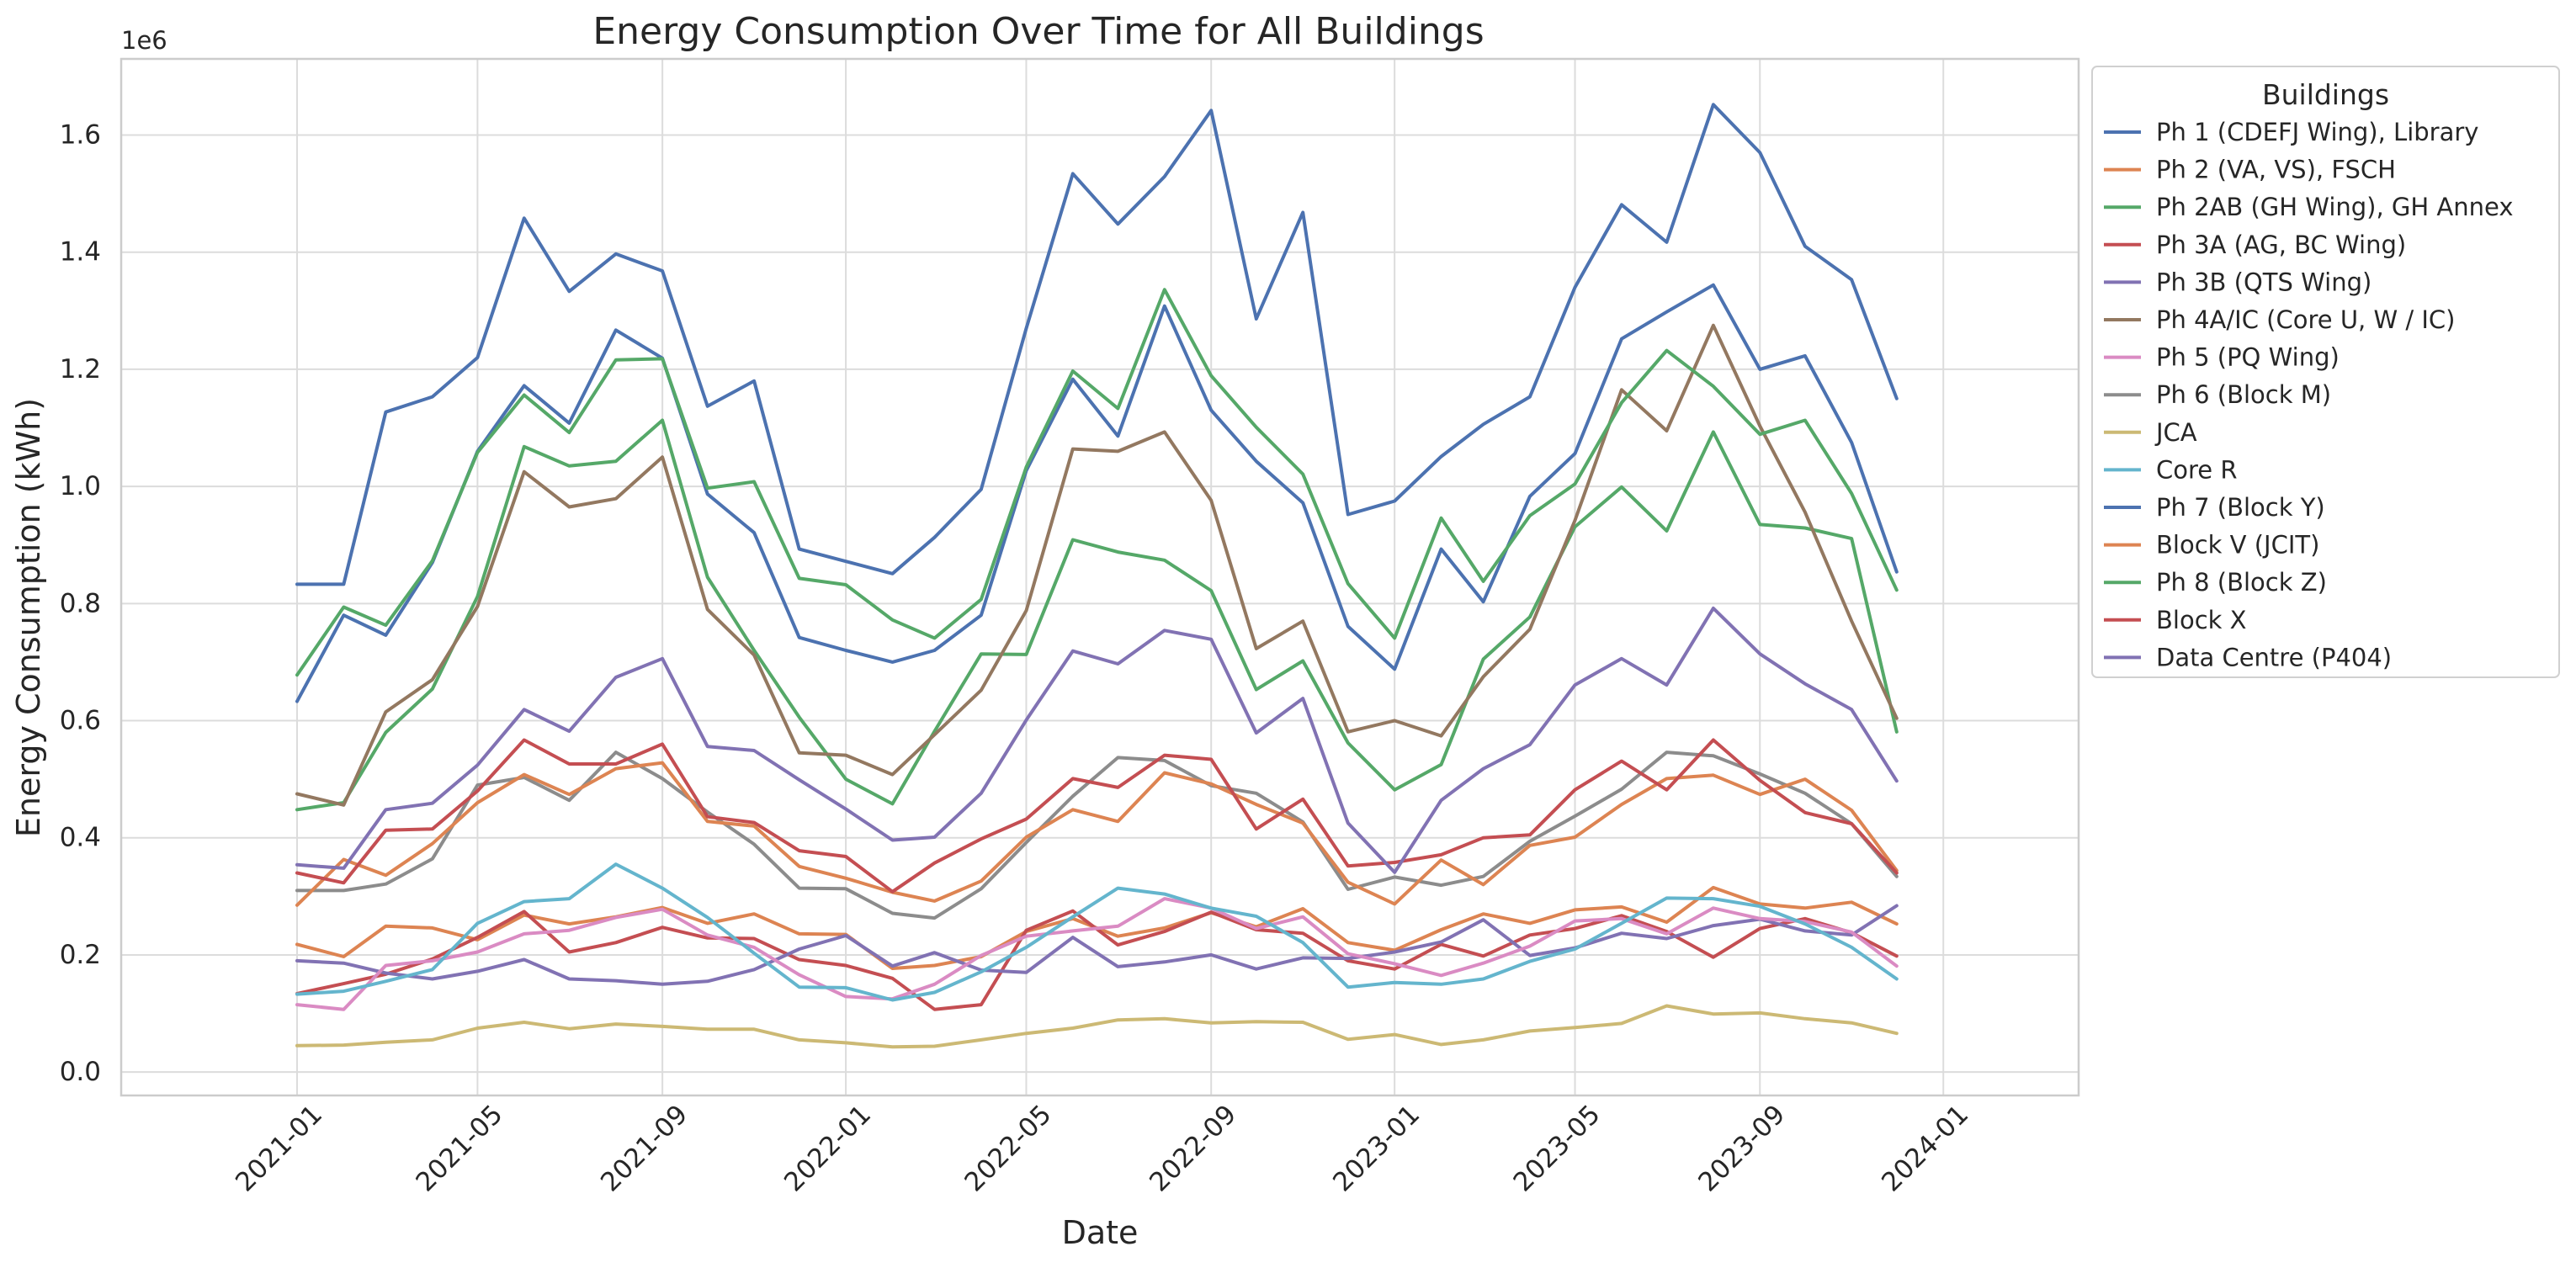 The height and width of the screenshot is (1273, 2576). What do you see at coordinates (2240, 507) in the screenshot?
I see `legend-label: Ph 7 (Block Y)` at bounding box center [2240, 507].